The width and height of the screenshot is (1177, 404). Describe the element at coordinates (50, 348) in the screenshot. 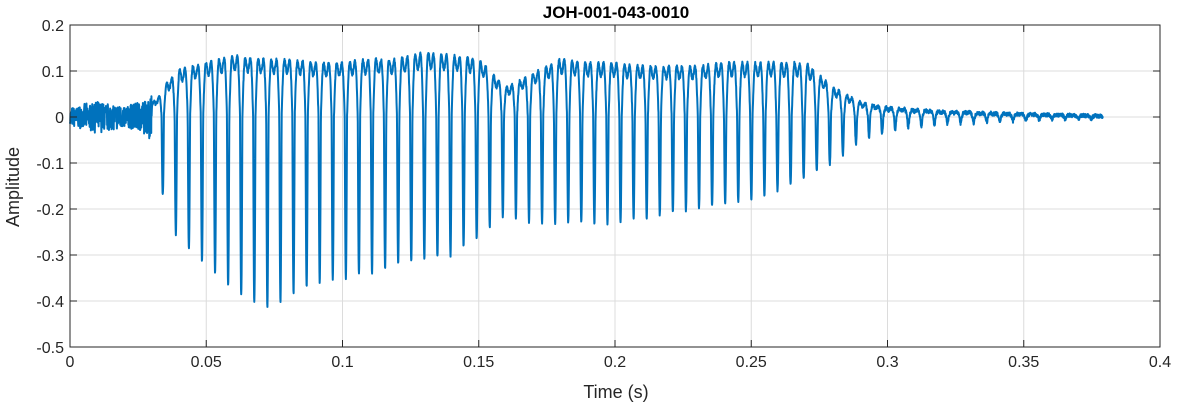

I see `y-tick-label: -0.5` at that location.